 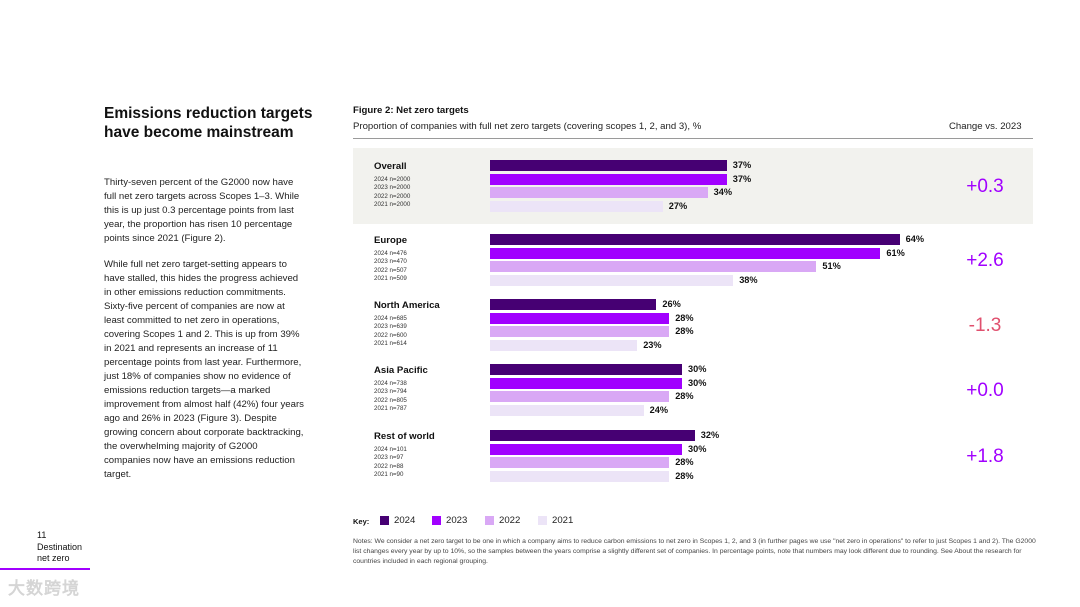 What do you see at coordinates (580, 462) in the screenshot?
I see `bar-rest-of-world-2022` at bounding box center [580, 462].